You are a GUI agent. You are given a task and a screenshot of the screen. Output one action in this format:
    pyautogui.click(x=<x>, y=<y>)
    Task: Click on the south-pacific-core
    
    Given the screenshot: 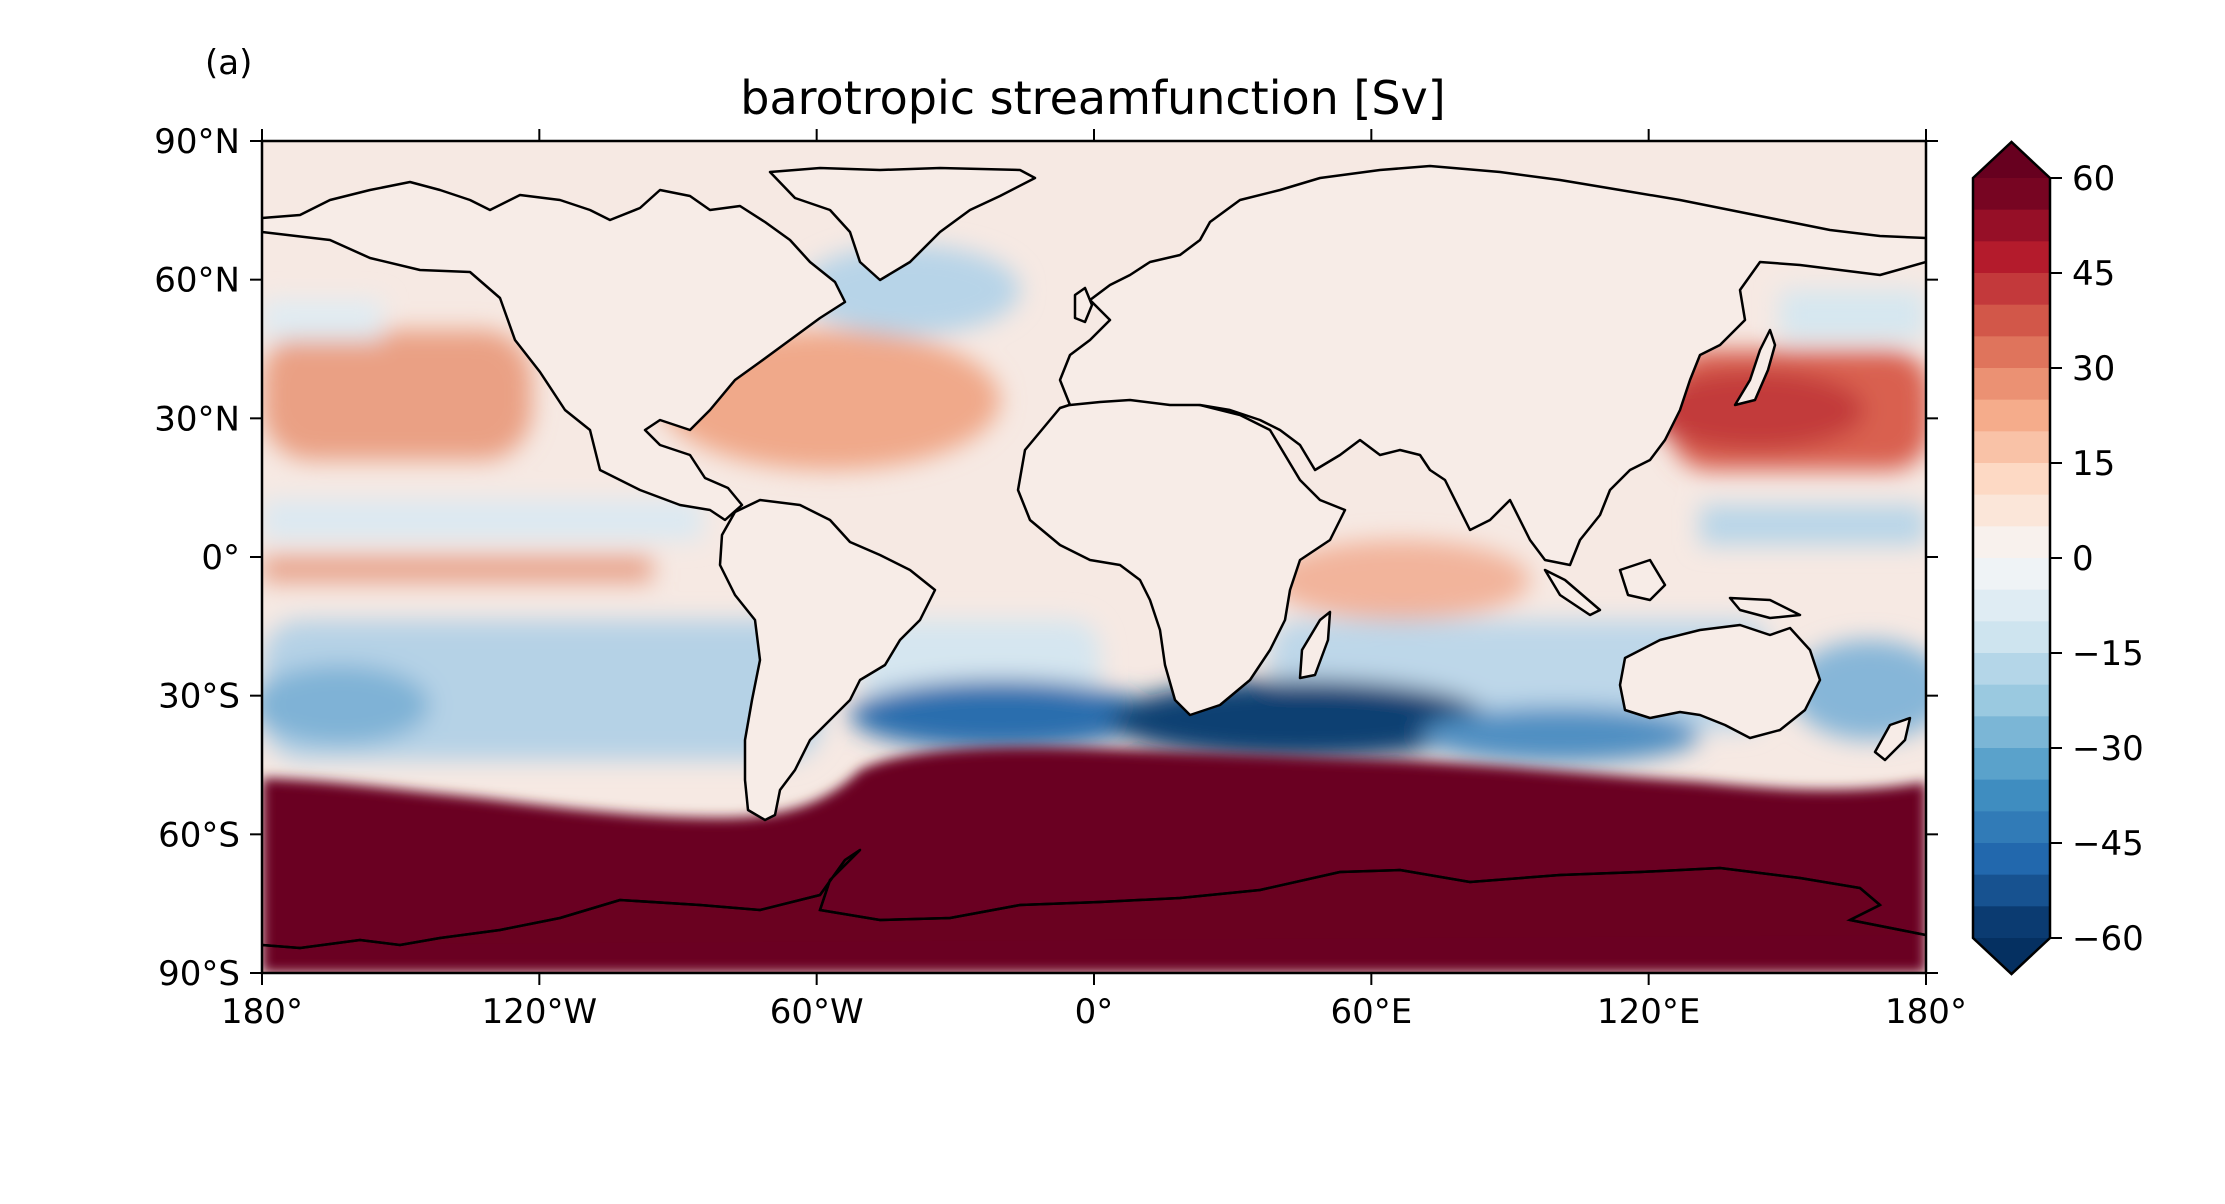 What is the action you would take?
    pyautogui.click(x=346, y=705)
    